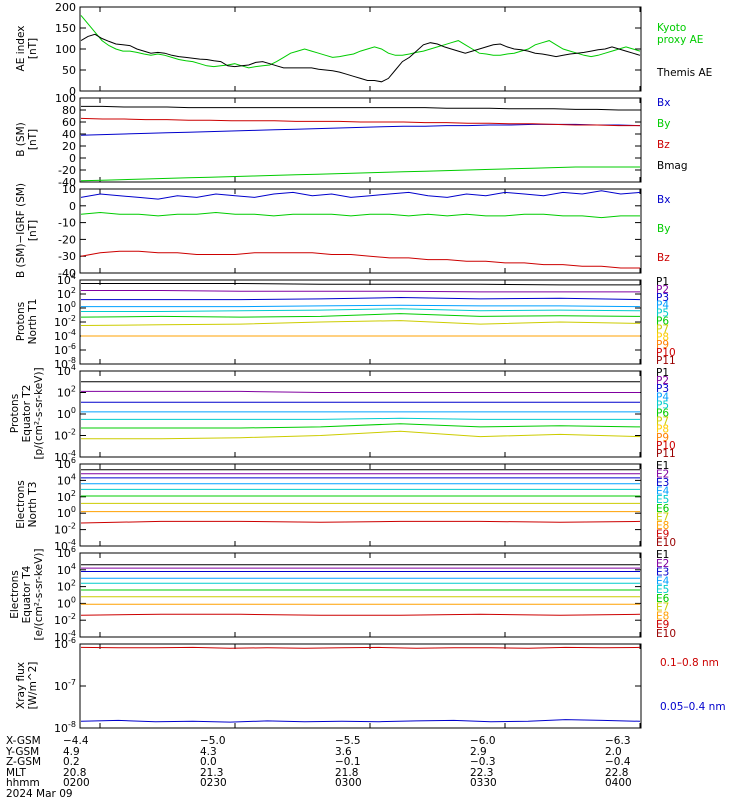  What do you see at coordinates (24, 762) in the screenshot?
I see `ephemeris-row-label: Z-GSM` at bounding box center [24, 762].